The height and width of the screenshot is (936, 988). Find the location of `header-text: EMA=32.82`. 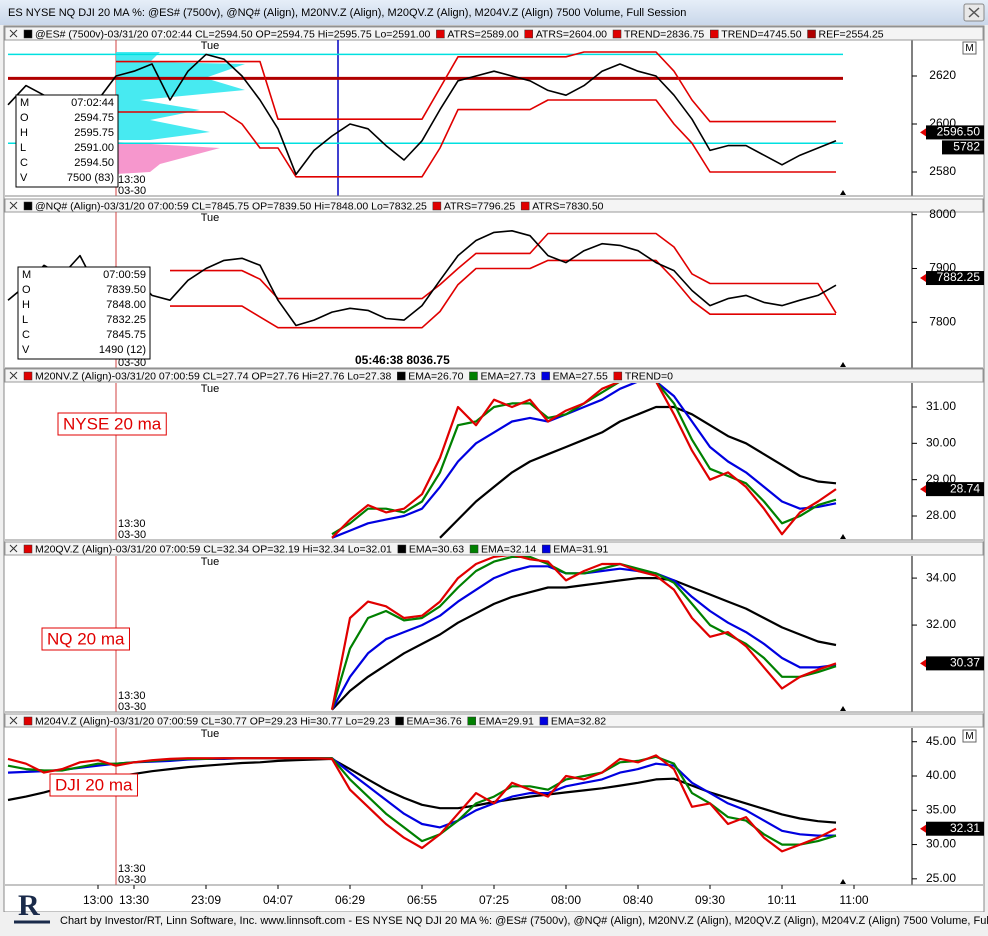

header-text: EMA=32.82 is located at coordinates (578, 721).